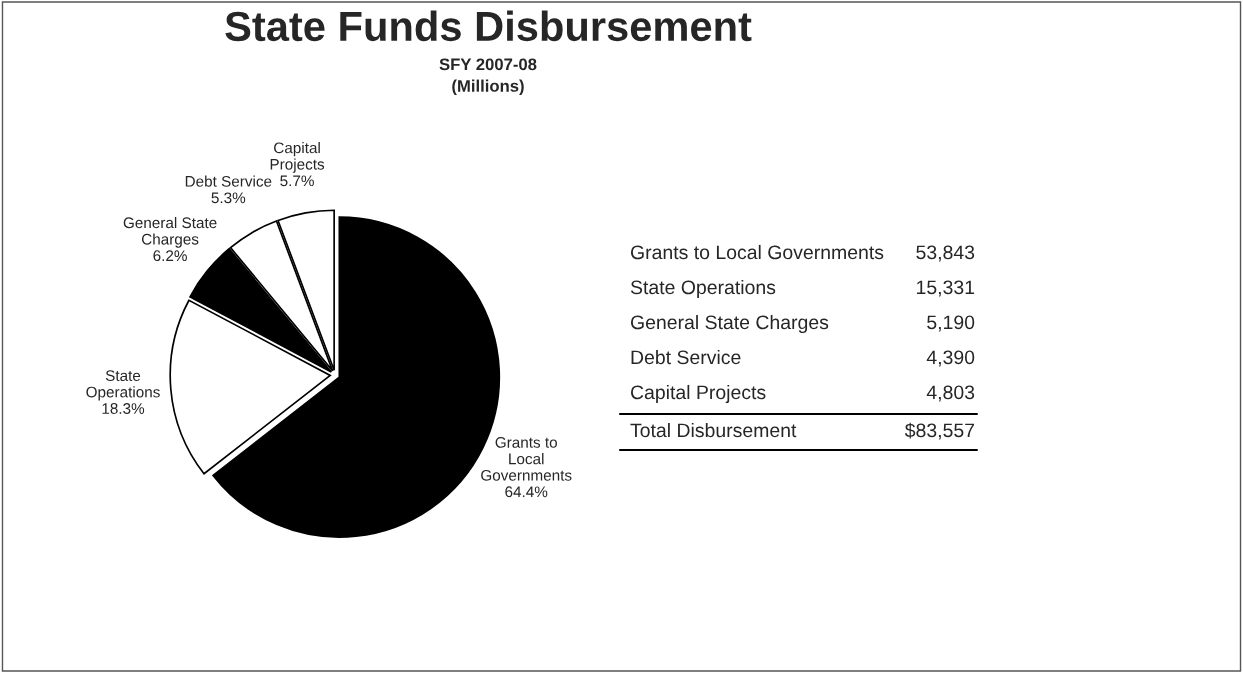 The height and width of the screenshot is (673, 1243). What do you see at coordinates (250, 387) in the screenshot?
I see `pie-slice` at bounding box center [250, 387].